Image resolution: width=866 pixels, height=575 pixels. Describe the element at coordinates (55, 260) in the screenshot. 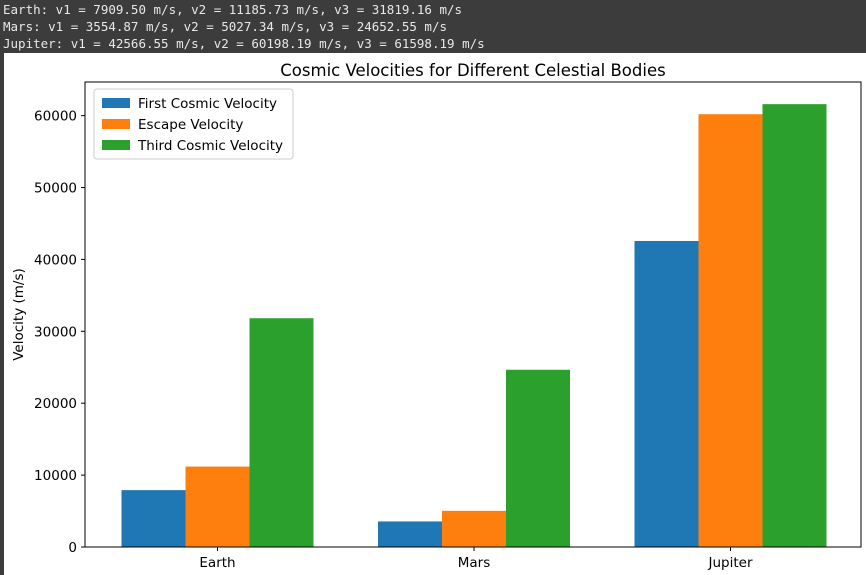

I see `y-tick-label-40000: 40000` at that location.